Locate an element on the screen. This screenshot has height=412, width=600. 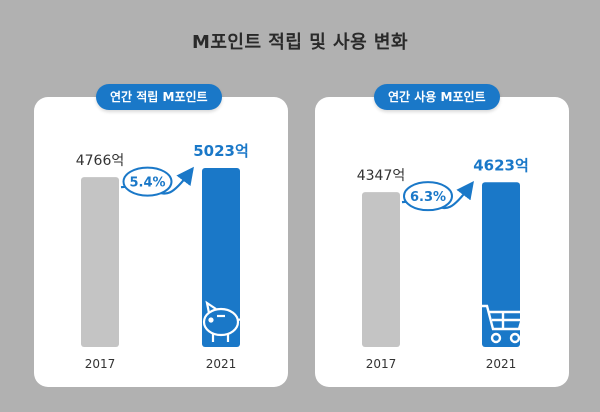
year-label-0-2017: 2017 is located at coordinates (100, 364).